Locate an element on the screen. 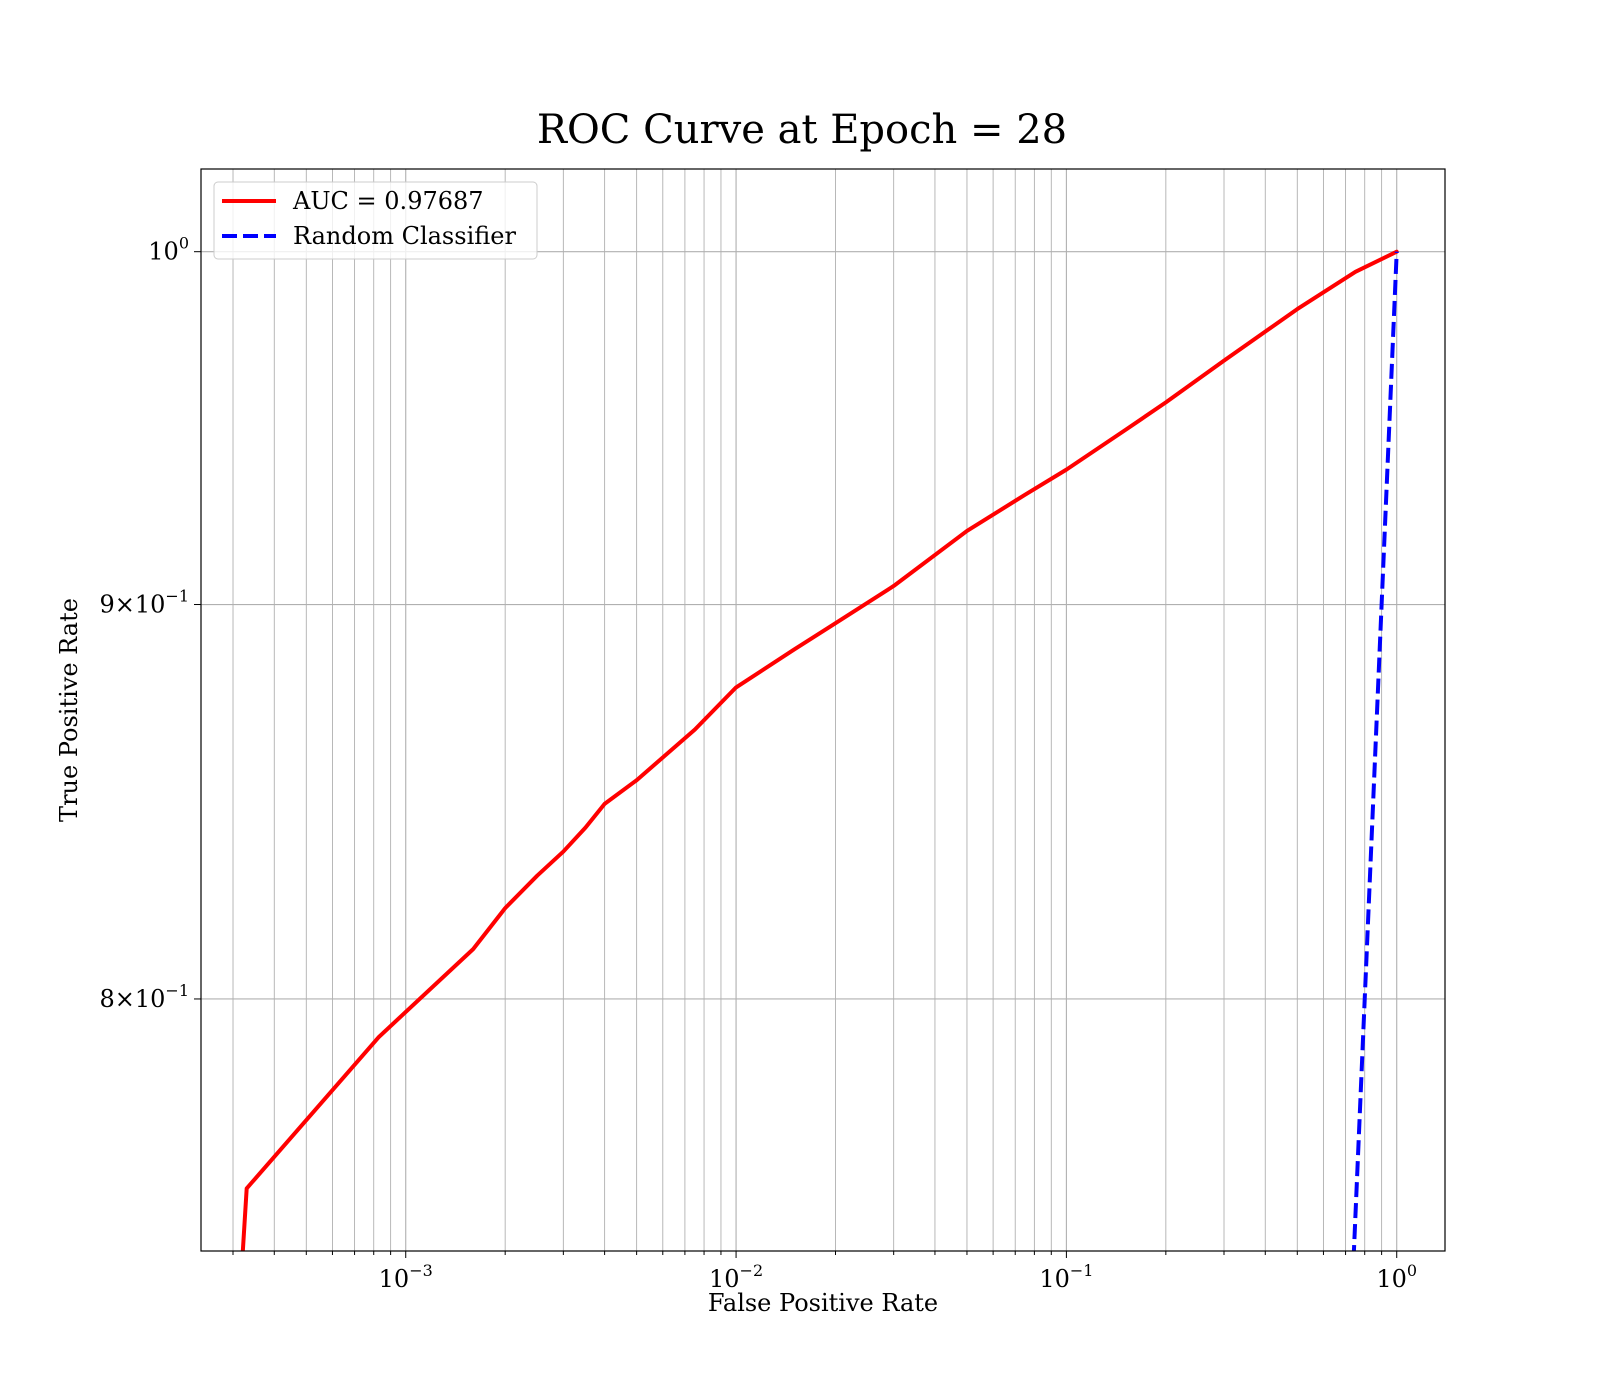 Image resolution: width=1600 pixels, height=1400 pixels. x-tick-label: 10⁻¹ is located at coordinates (1066, 1277).